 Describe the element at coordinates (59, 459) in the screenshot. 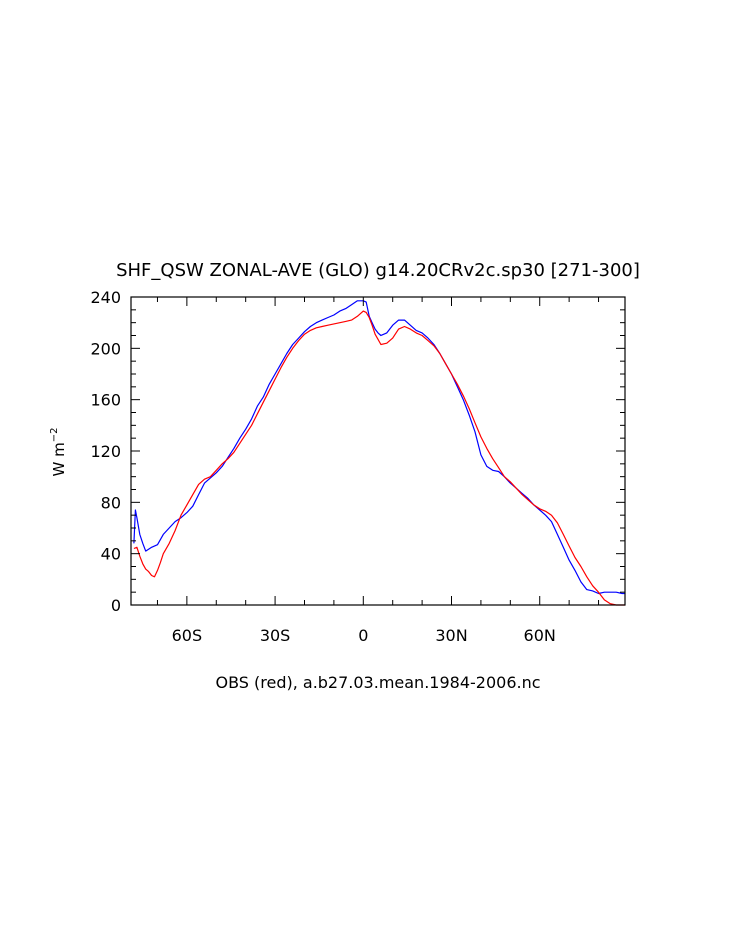

I see `y-axis-label-main: W m` at that location.